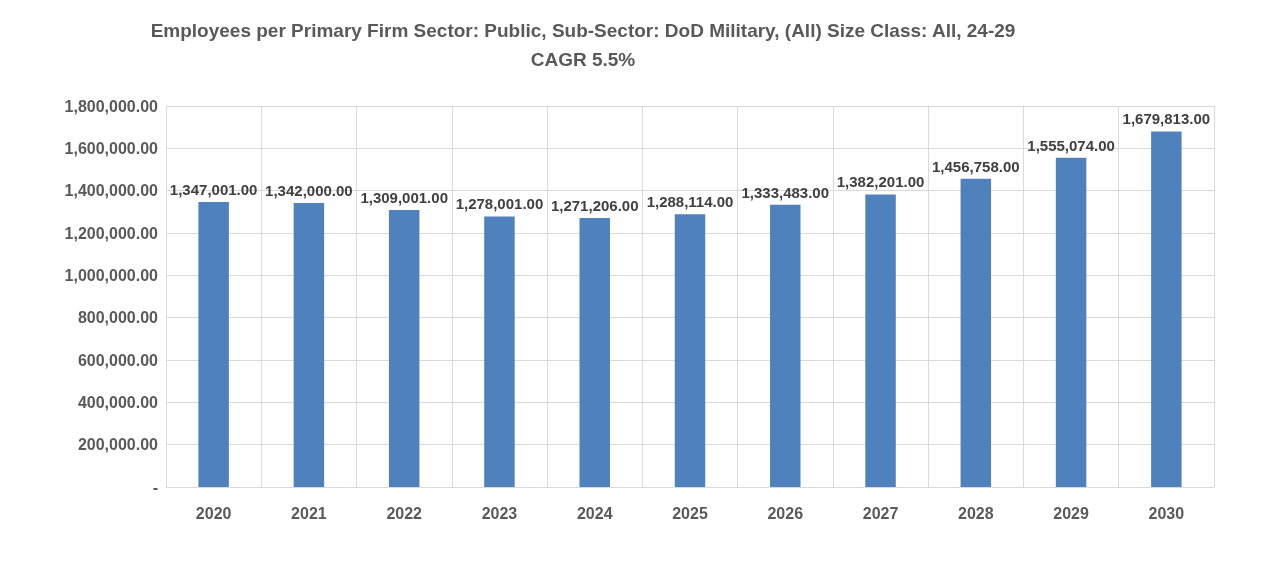 This screenshot has width=1262, height=571. Describe the element at coordinates (583, 59) in the screenshot. I see `chart-subtitle: CAGR 5.5%` at that location.